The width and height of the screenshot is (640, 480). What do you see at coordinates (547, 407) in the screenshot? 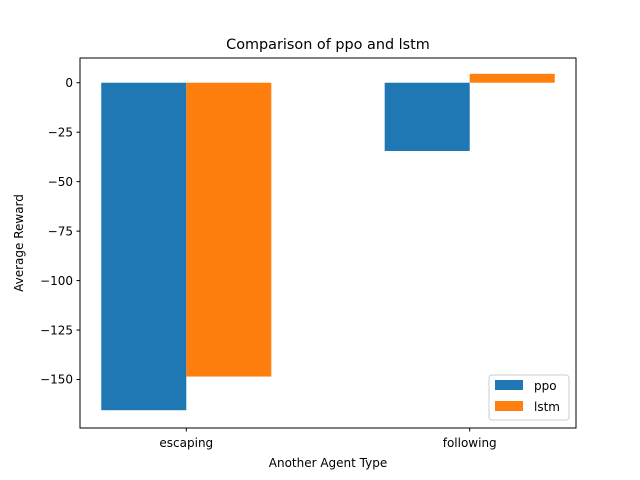
I see `legend-label-lstm: lstm` at bounding box center [547, 407].